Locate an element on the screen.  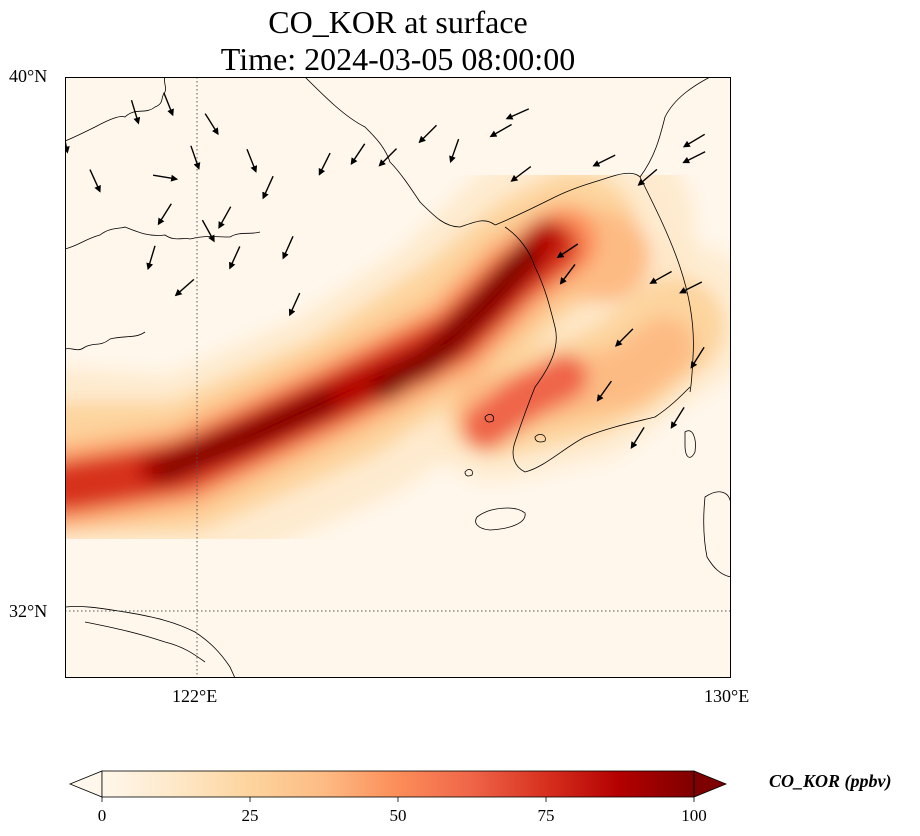
coastline-liaodong is located at coordinates (400, 152).